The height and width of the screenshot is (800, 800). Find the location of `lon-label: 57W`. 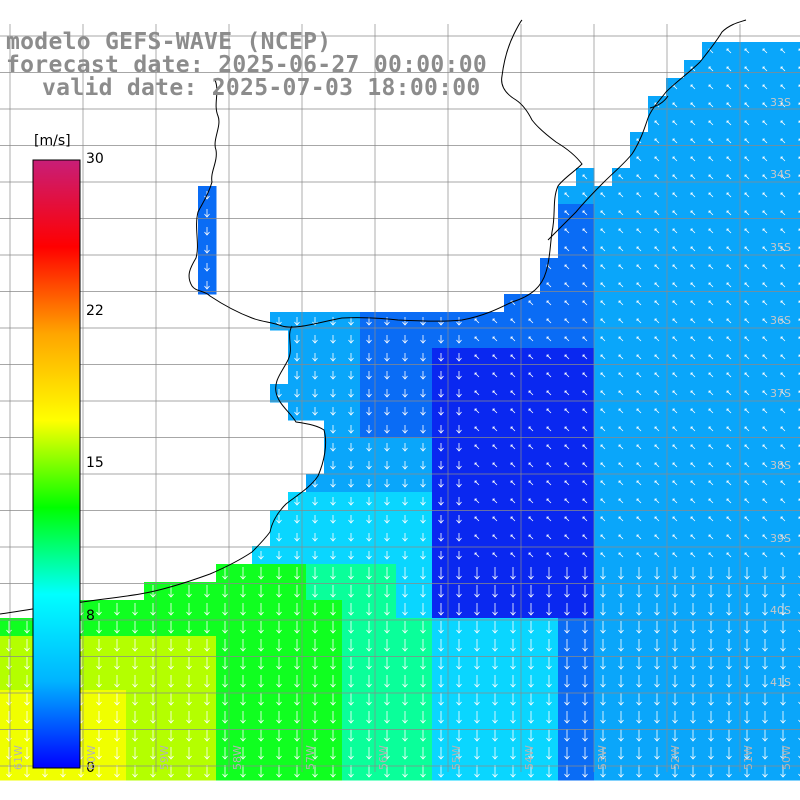

lon-label: 57W is located at coordinates (310, 757).